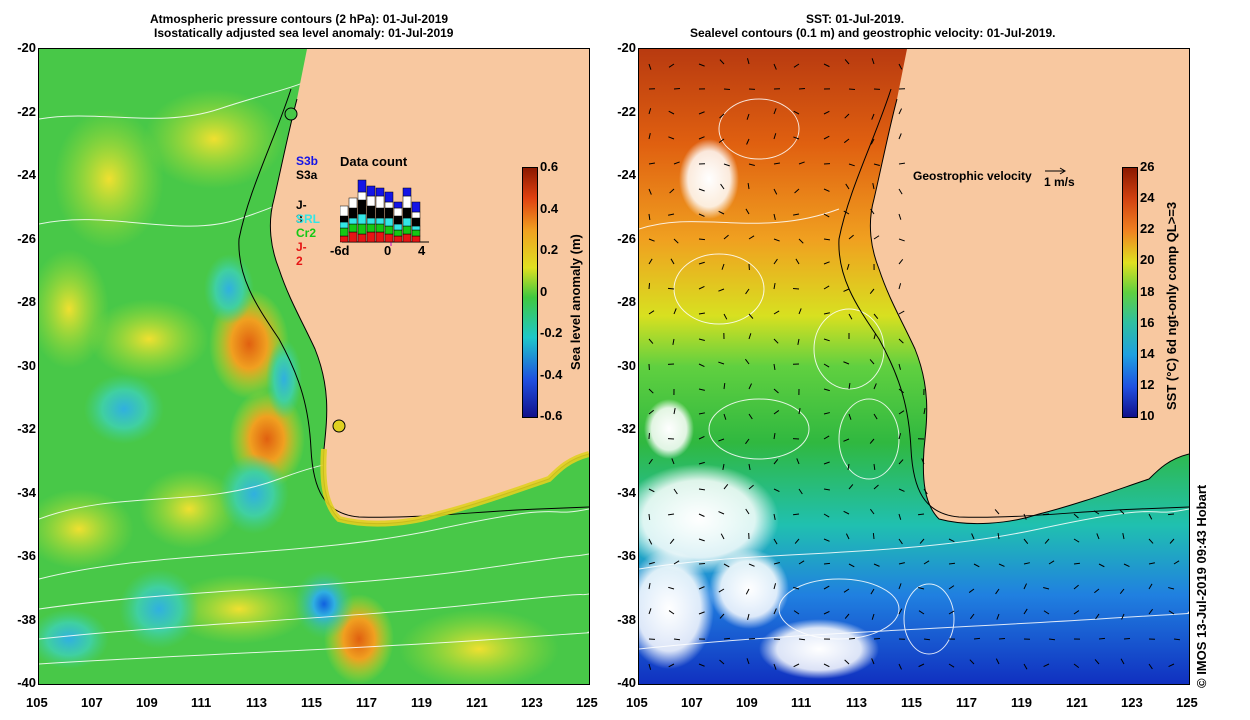  I want to click on colorbar-tick-label: -0.6, so click(551, 415).